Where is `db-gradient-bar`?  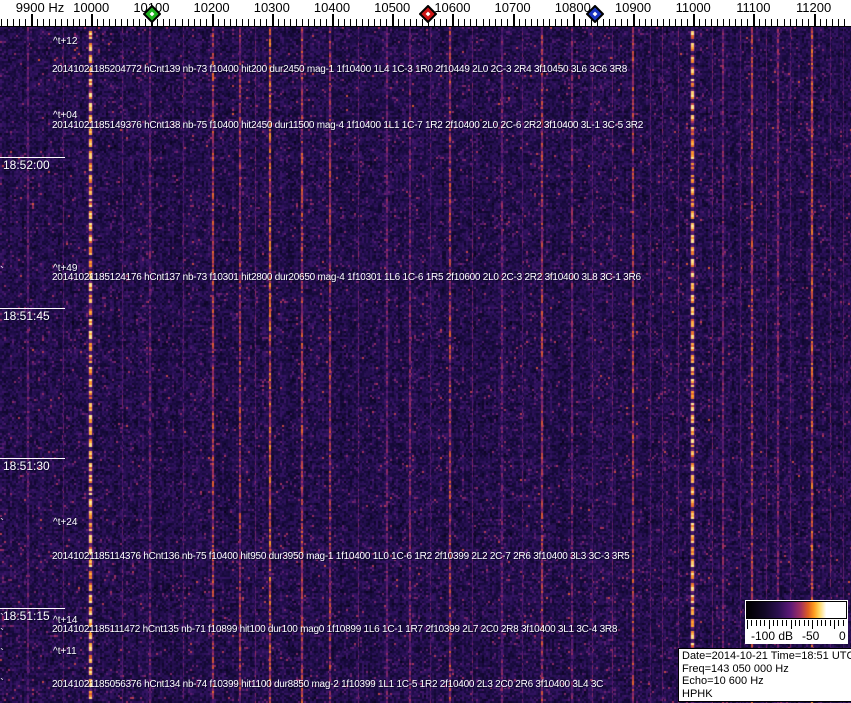
db-gradient-bar is located at coordinates (796, 610).